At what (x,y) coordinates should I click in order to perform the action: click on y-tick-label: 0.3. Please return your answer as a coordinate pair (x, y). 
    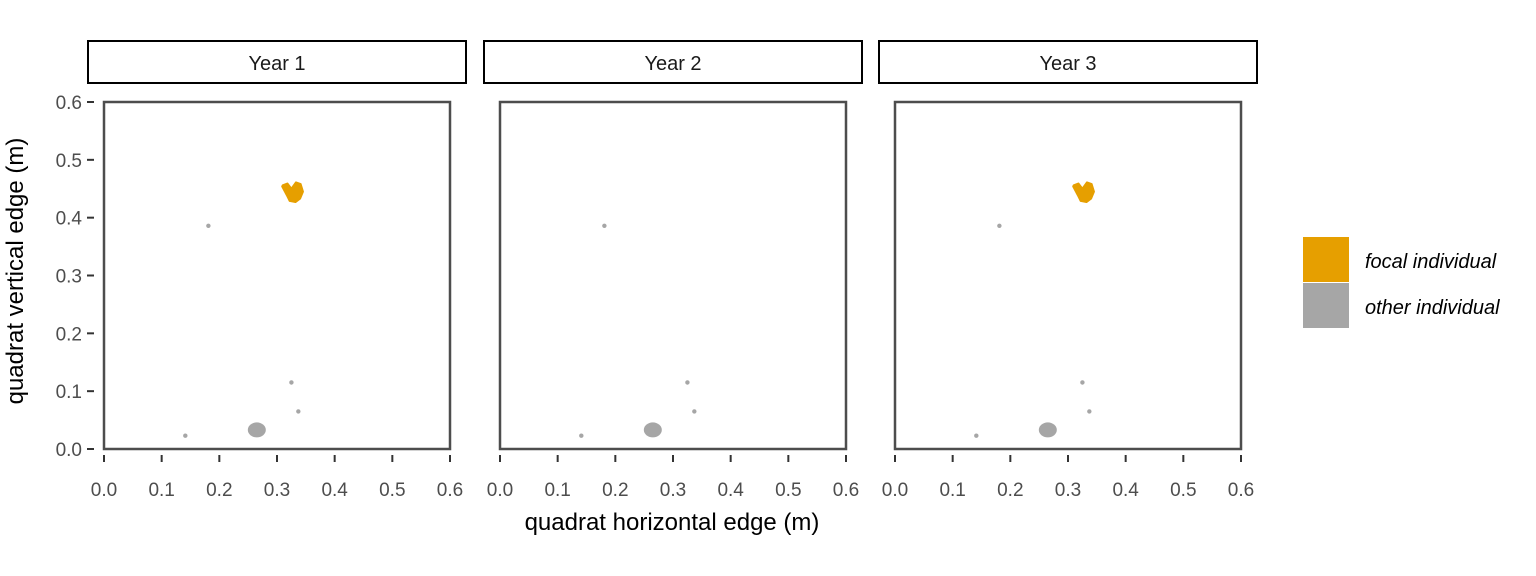
    Looking at the image, I should click on (69, 277).